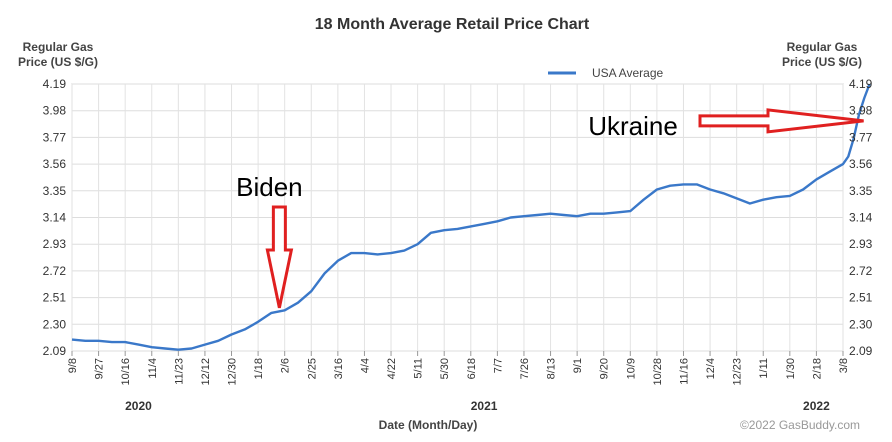 The image size is (892, 442). I want to click on x-tick-label: 1/30, so click(791, 368).